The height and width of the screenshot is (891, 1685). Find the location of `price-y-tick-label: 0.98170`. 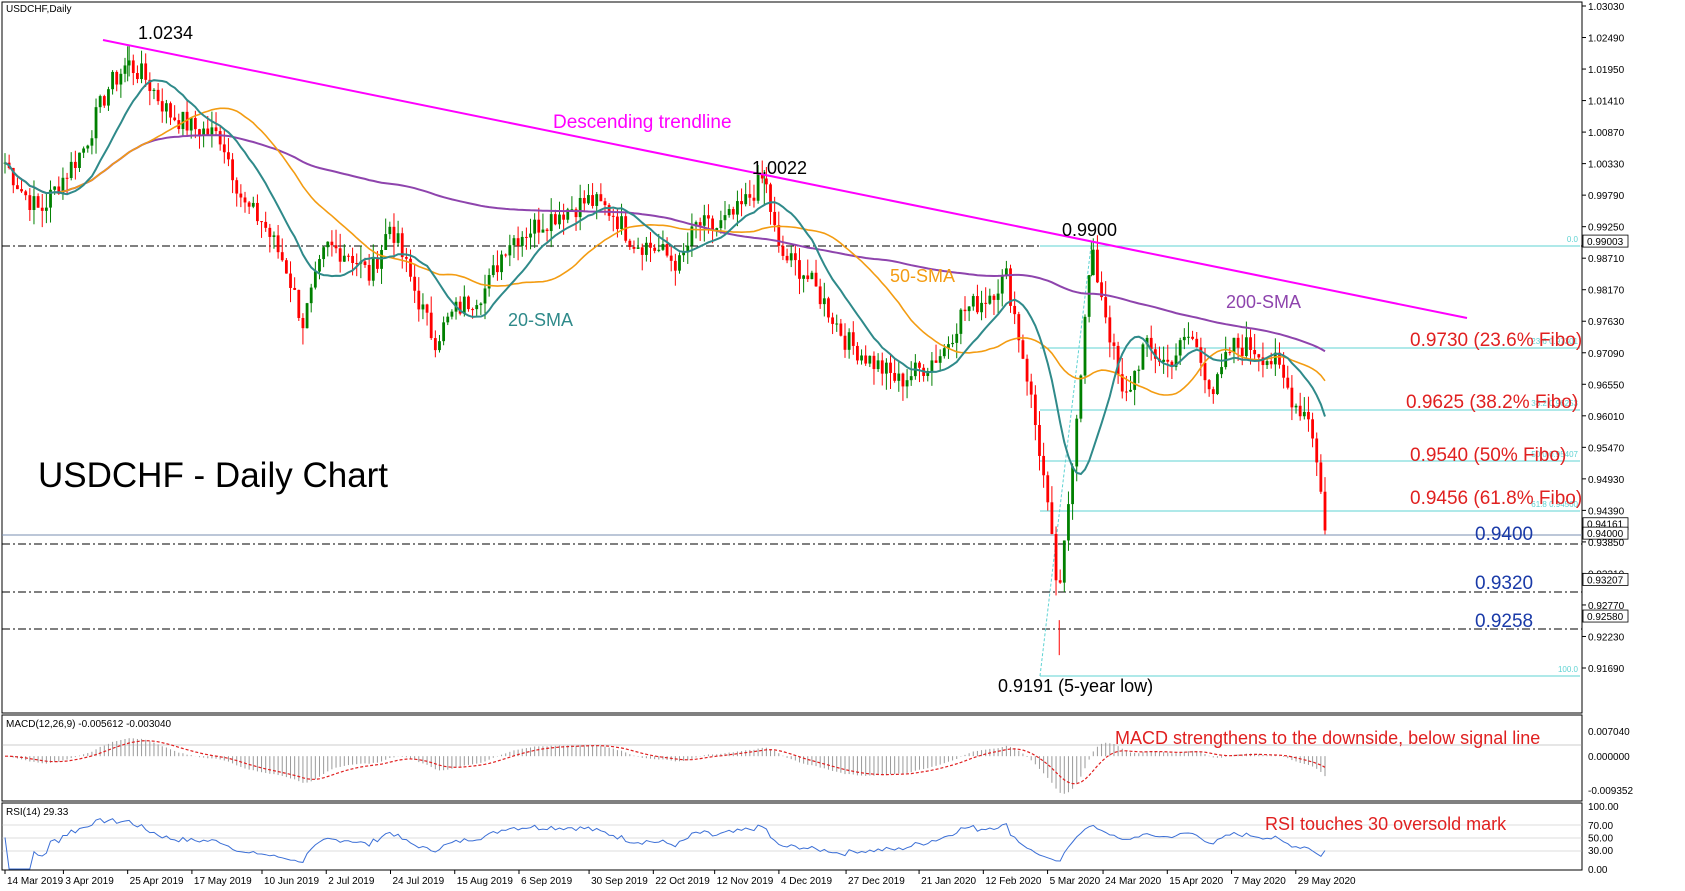

price-y-tick-label: 0.98170 is located at coordinates (1606, 291).